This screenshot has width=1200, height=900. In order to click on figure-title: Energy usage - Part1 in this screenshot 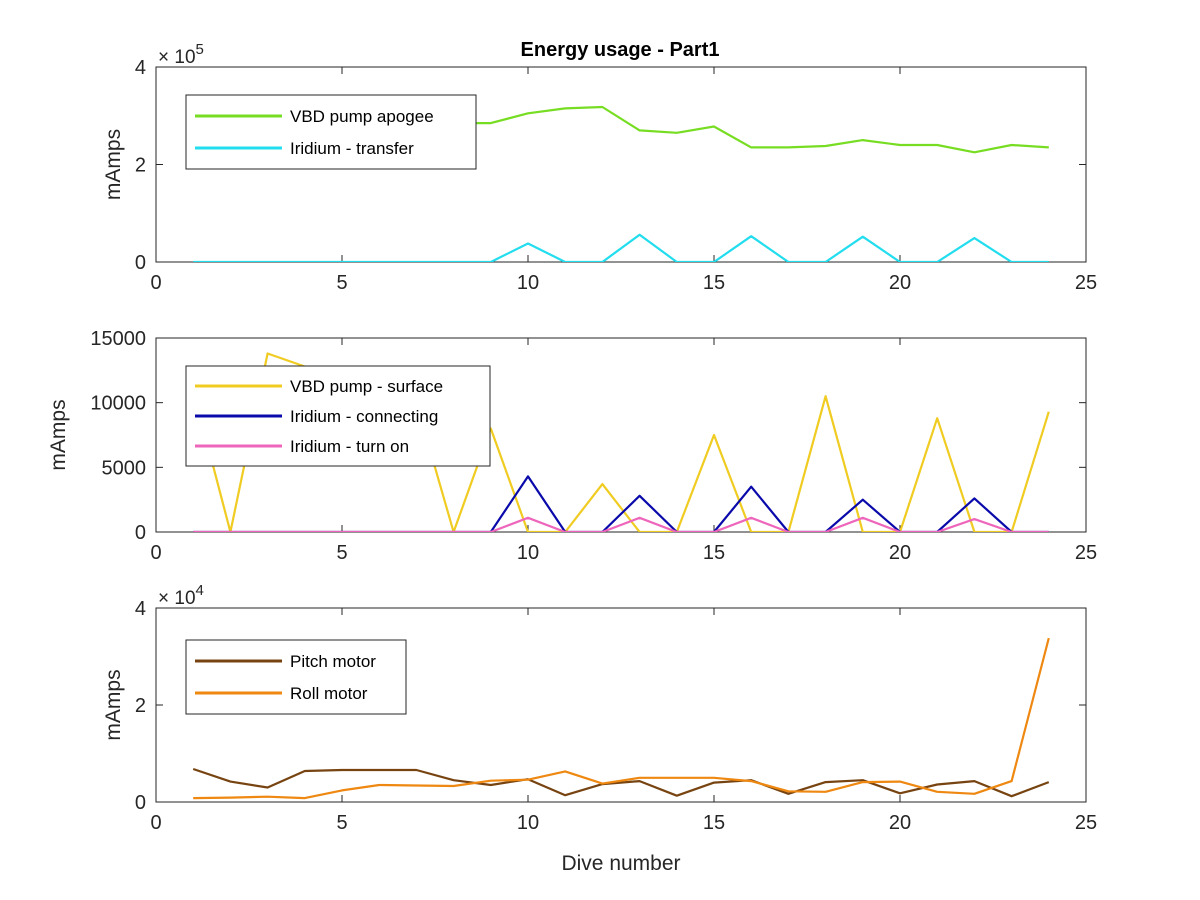, I will do `click(620, 50)`.